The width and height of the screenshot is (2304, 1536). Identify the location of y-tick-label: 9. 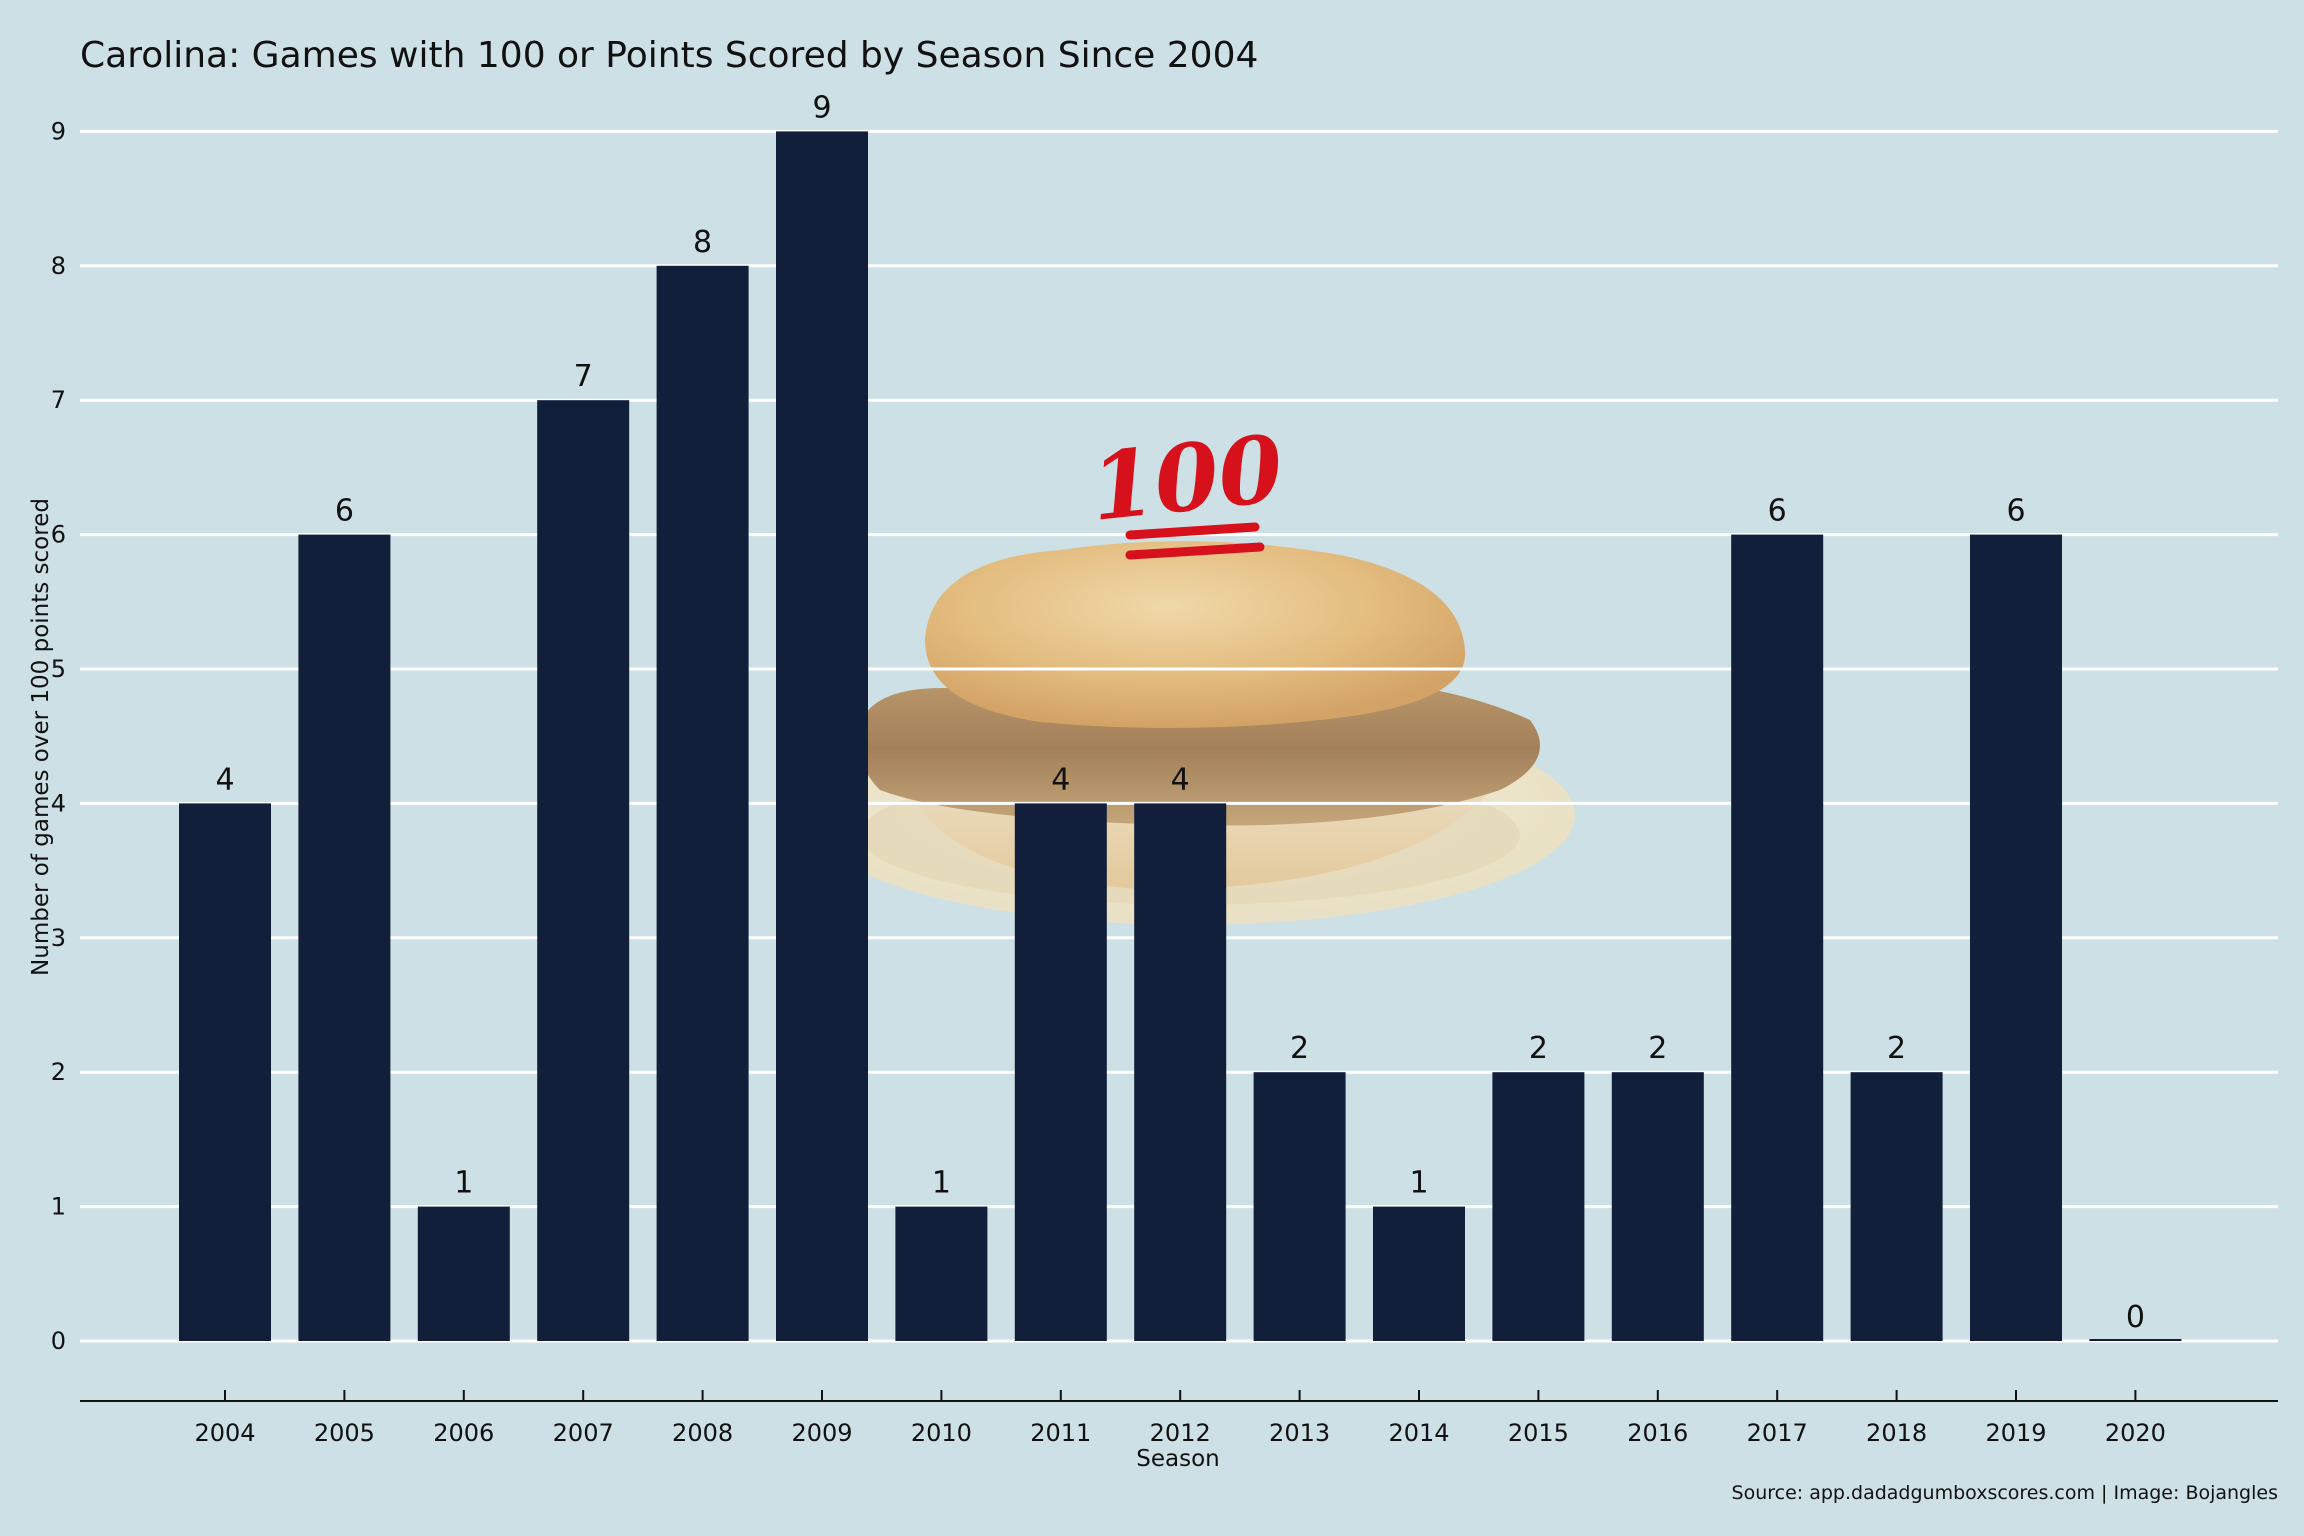
(58, 131).